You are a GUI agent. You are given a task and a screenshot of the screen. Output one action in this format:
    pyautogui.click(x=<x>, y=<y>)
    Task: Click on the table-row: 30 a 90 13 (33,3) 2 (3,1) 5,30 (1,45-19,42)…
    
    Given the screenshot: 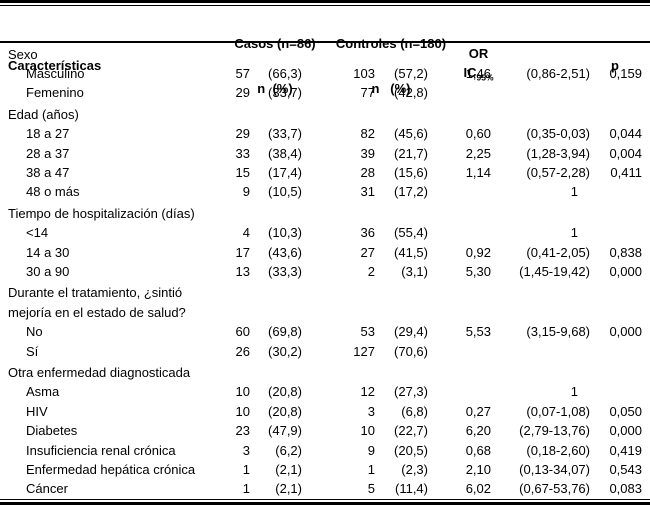 What is the action you would take?
    pyautogui.click(x=325, y=271)
    